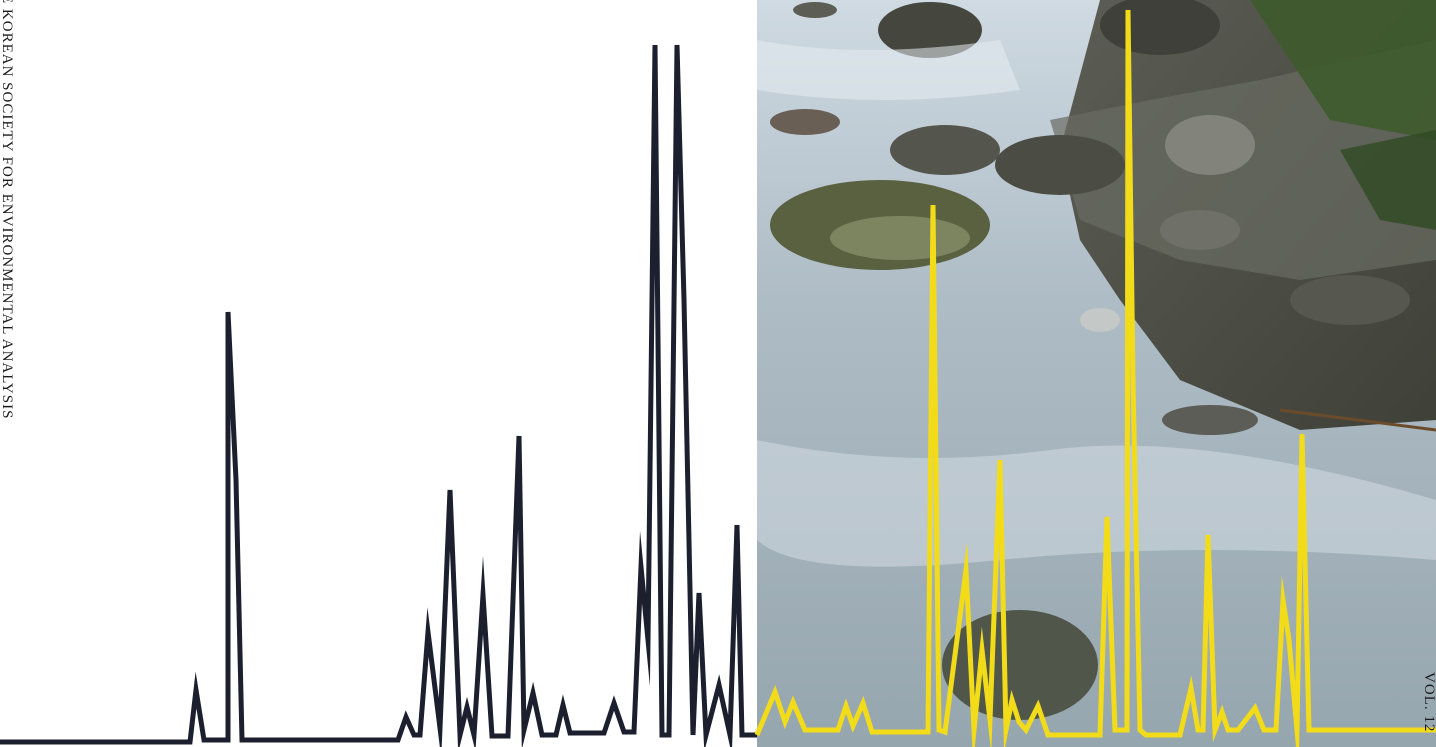 The width and height of the screenshot is (1436, 747). I want to click on spine-volume-label: VOL. 12, so click(1428, 702).